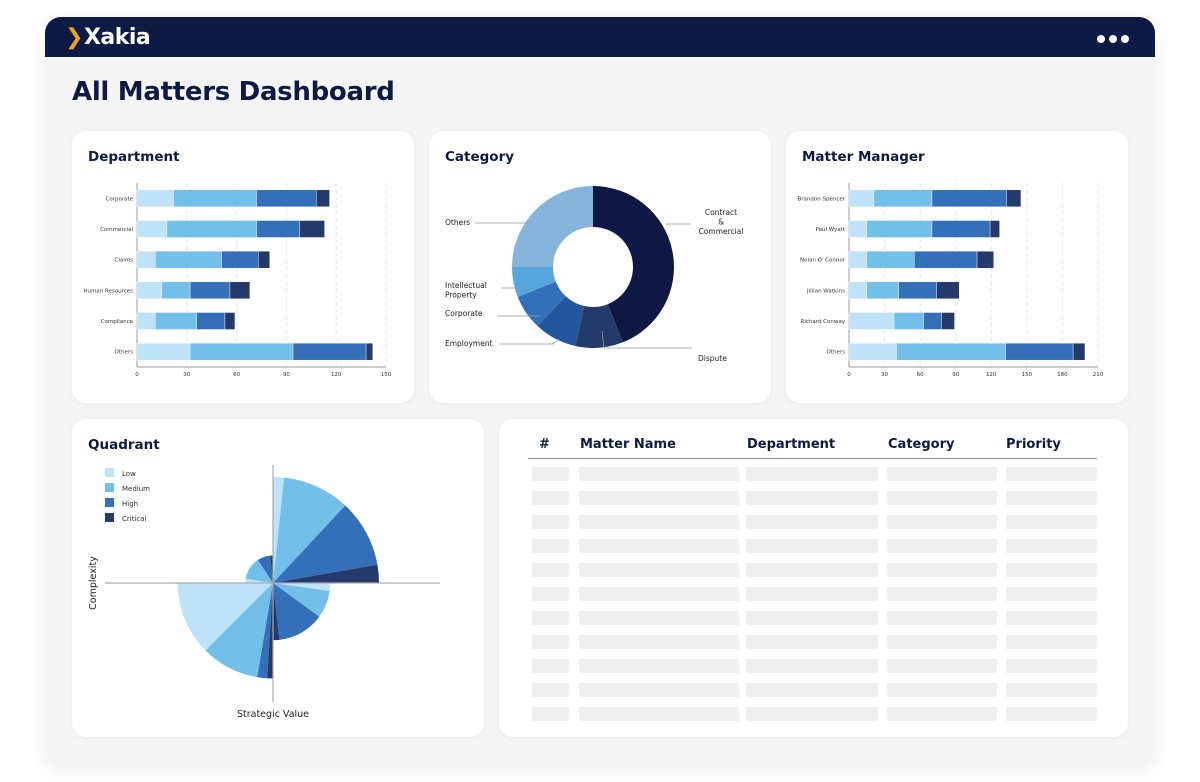 The width and height of the screenshot is (1200, 782). What do you see at coordinates (1033, 444) in the screenshot?
I see `column-header: Priority` at bounding box center [1033, 444].